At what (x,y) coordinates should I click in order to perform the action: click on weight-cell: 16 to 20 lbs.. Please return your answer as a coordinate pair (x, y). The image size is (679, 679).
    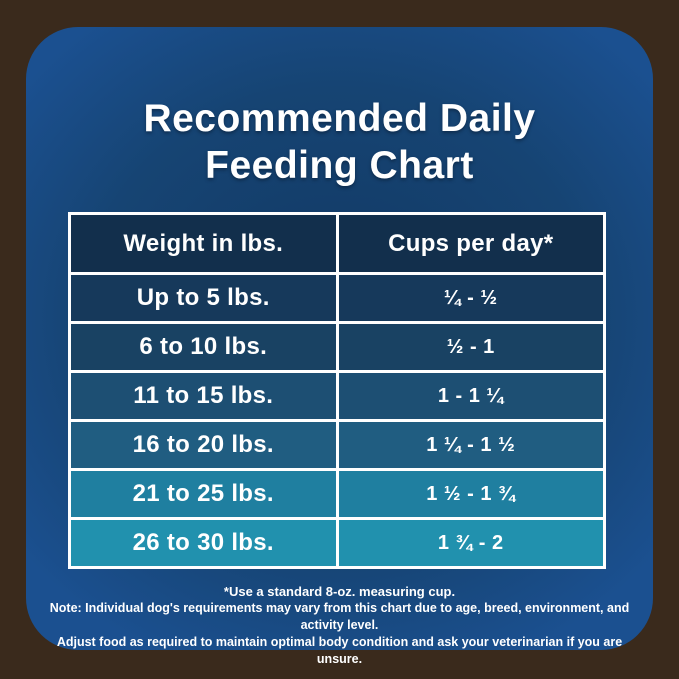
    Looking at the image, I should click on (203, 445).